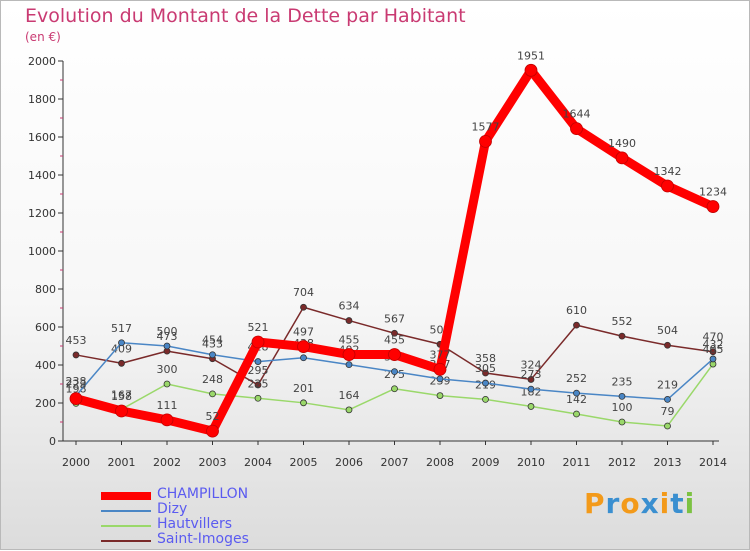 Image resolution: width=750 pixels, height=551 pixels. Describe the element at coordinates (45, 327) in the screenshot. I see `y-tick-label: 600` at that location.